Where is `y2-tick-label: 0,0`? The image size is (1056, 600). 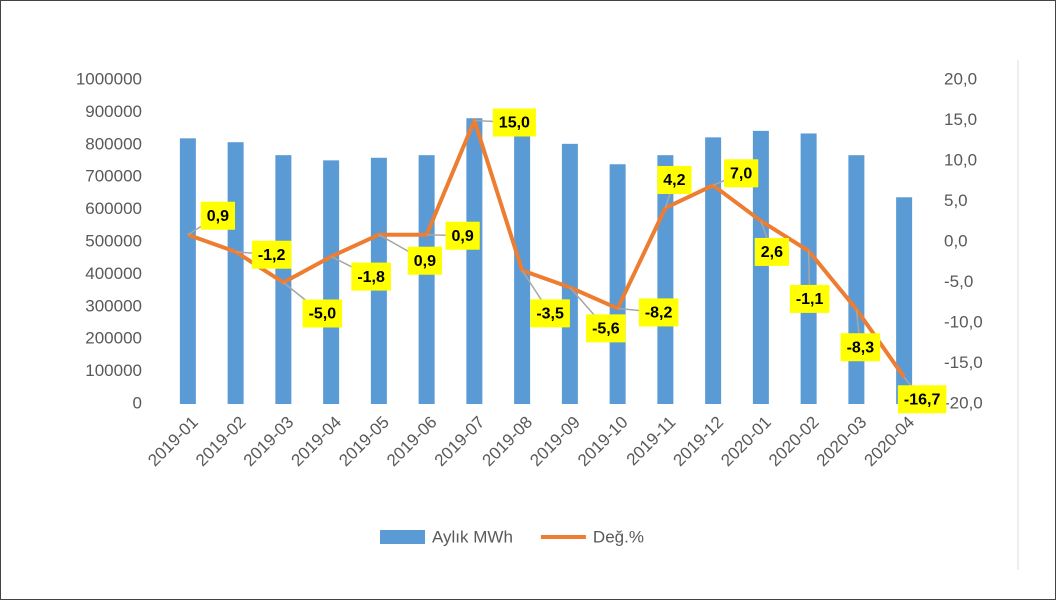 y2-tick-label: 0,0 is located at coordinates (956, 240).